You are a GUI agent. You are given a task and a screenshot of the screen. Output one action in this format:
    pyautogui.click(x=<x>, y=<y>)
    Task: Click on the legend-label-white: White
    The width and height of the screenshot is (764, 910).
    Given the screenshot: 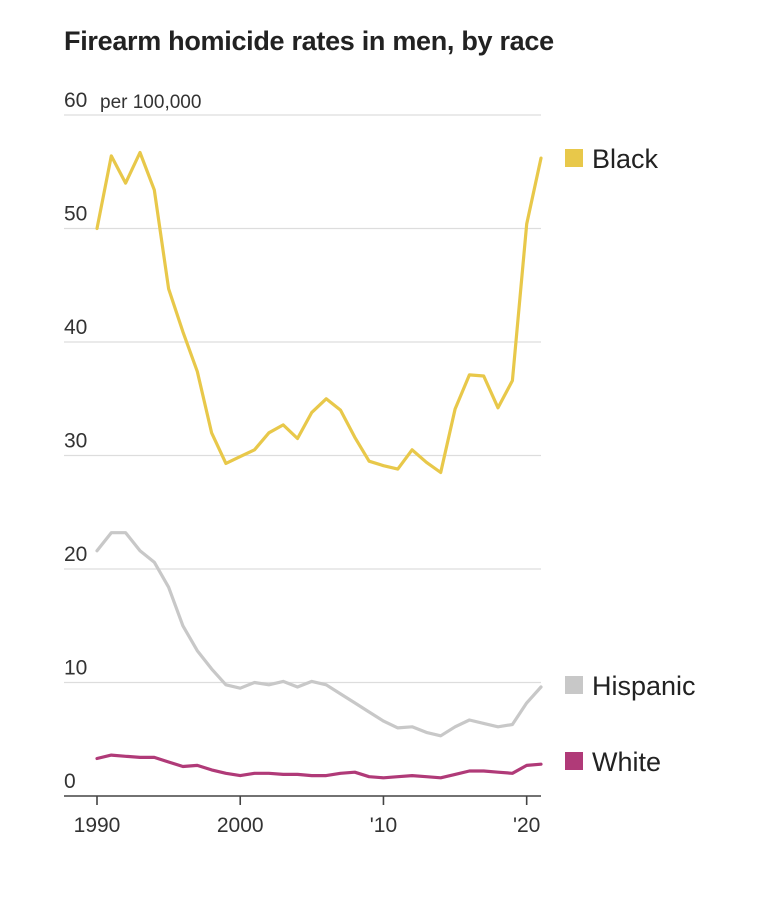 What is the action you would take?
    pyautogui.click(x=626, y=762)
    